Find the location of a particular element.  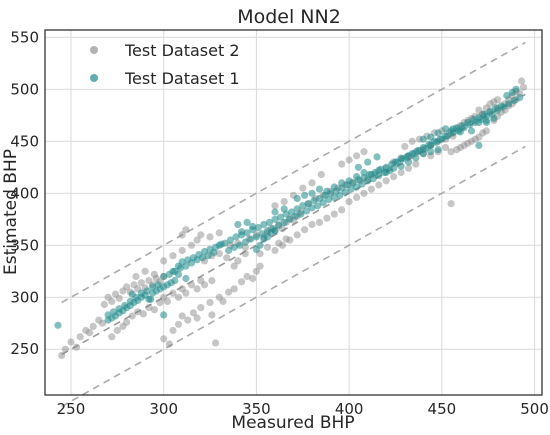

x-axis-label: Measured BHP is located at coordinates (292, 423).